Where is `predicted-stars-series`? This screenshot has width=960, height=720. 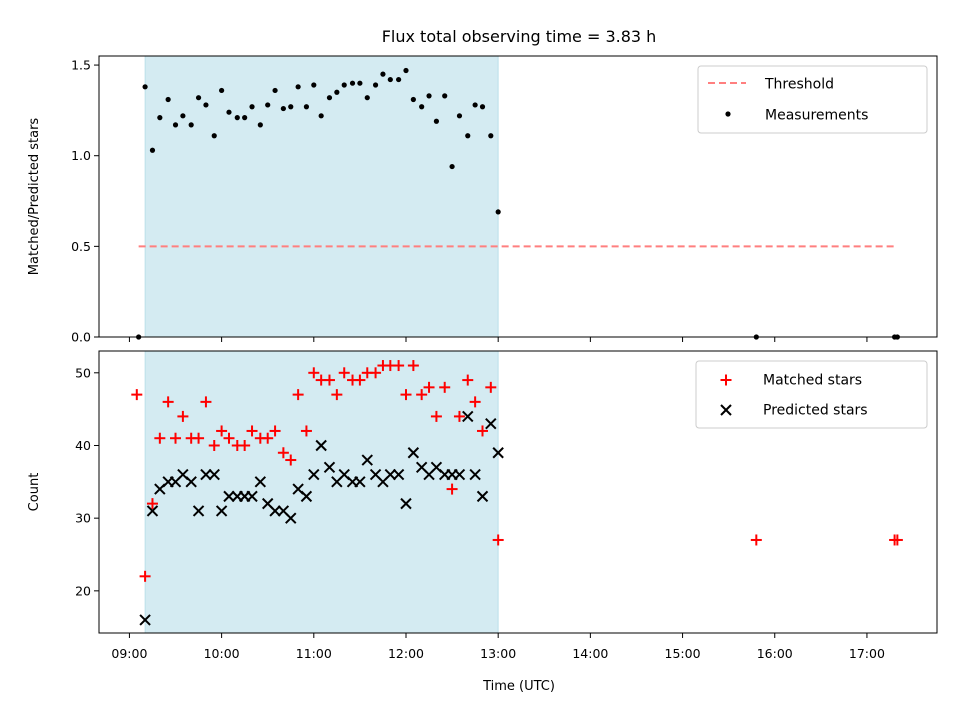 predicted-stars-series is located at coordinates (321, 518).